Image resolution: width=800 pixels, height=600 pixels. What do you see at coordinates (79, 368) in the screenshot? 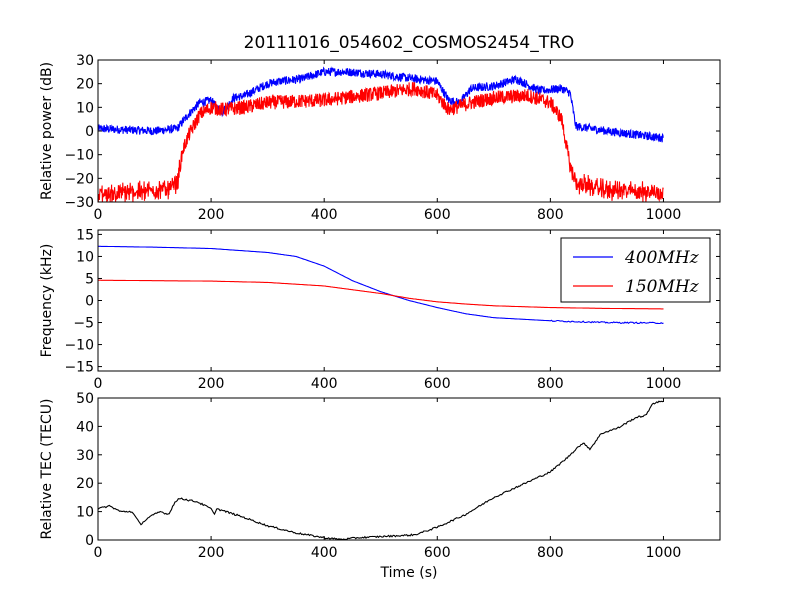
I see `y-tick-label: −15` at bounding box center [79, 368].